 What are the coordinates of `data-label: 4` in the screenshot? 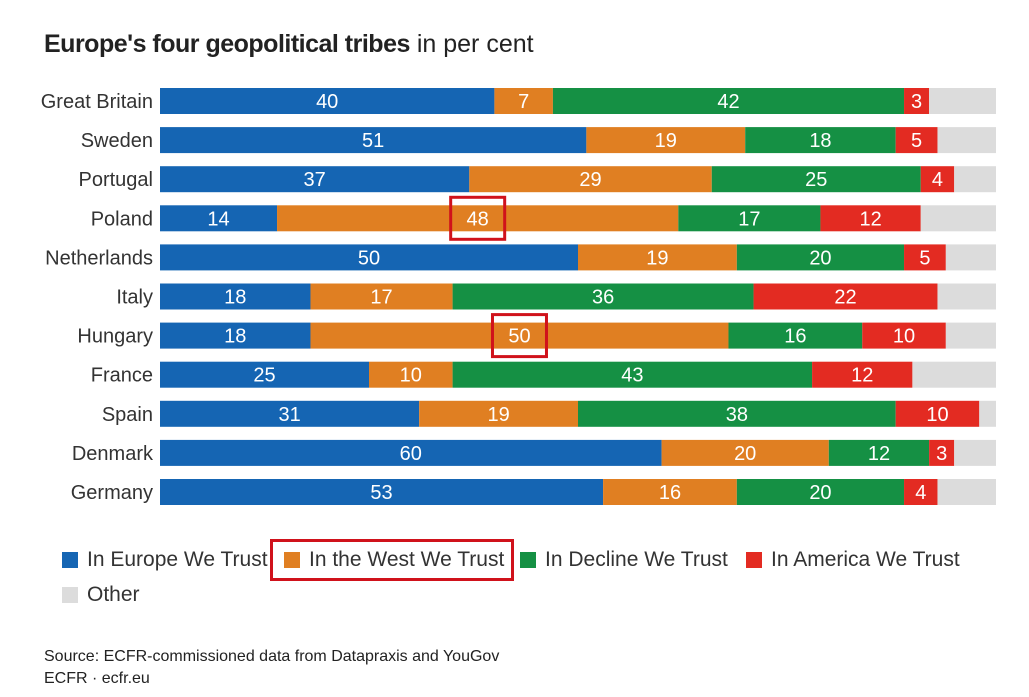 It's located at (920, 493).